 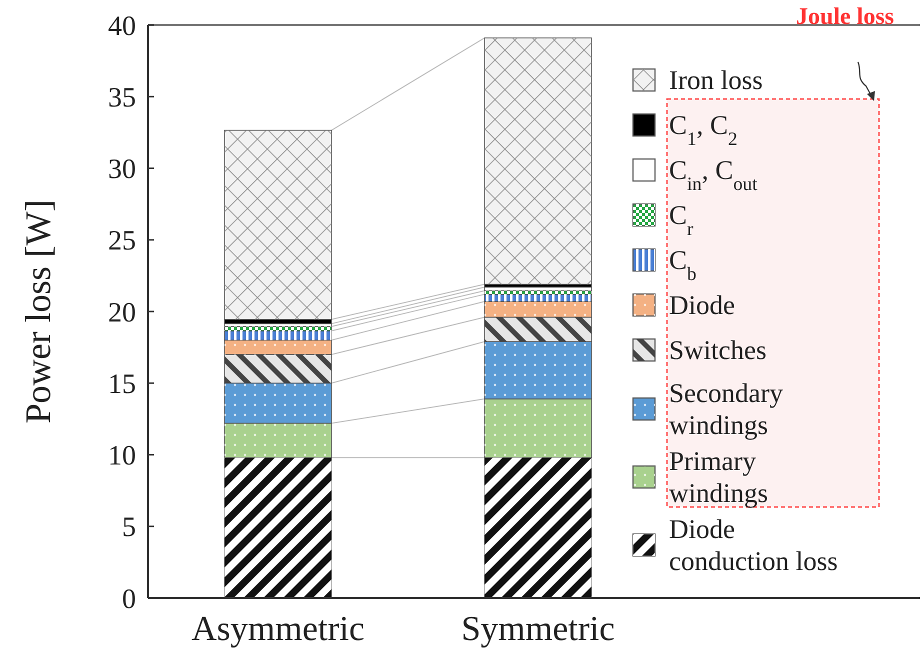 I want to click on y-axis-title: Power loss [W], so click(x=38, y=312).